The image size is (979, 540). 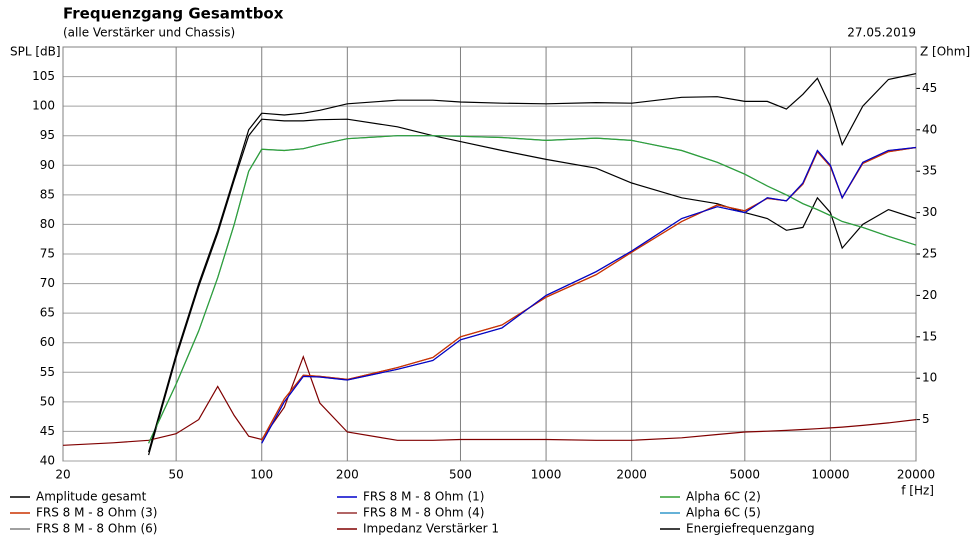 I want to click on chart-title: Frequenzgang Gesamtbox, so click(x=173, y=14).